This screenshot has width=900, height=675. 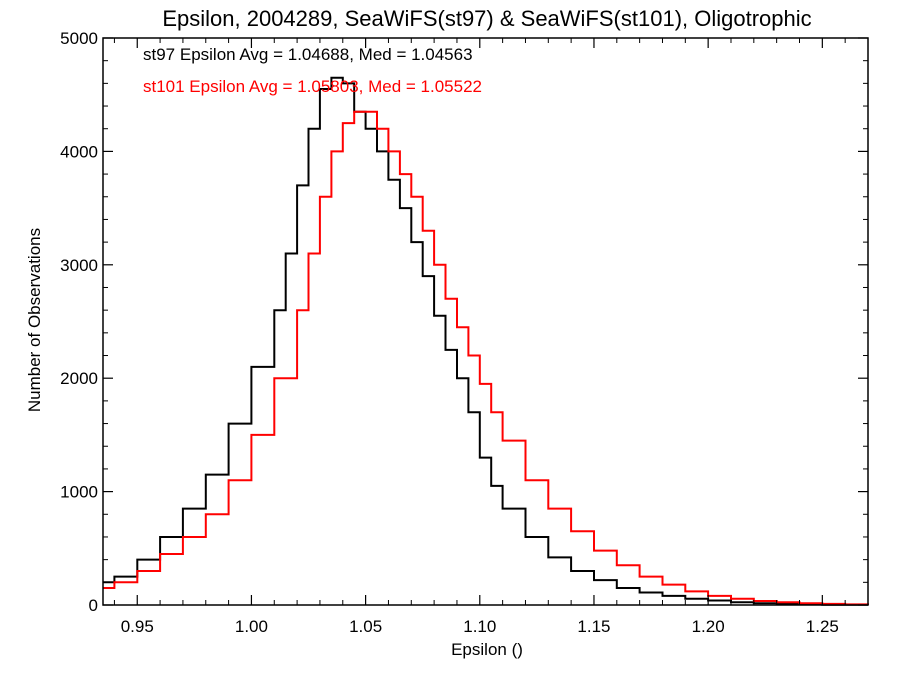 I want to click on x-tick-label: 1.05, so click(x=365, y=626).